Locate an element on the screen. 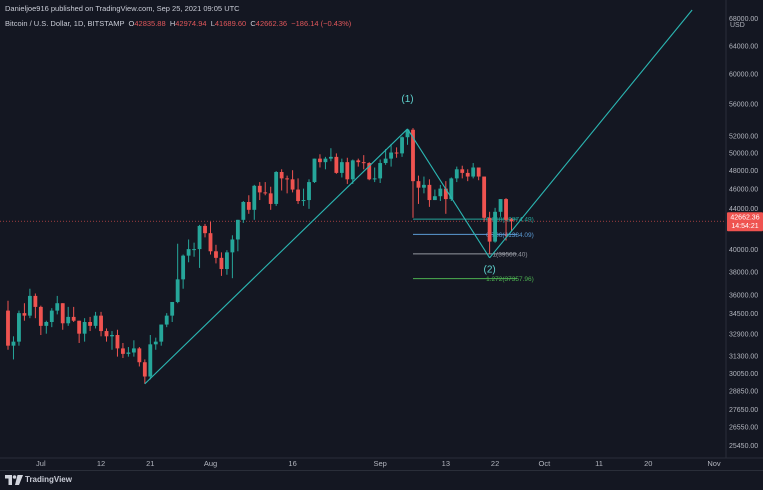 This screenshot has width=763, height=490. bar-countdown: 14:54:21 is located at coordinates (744, 226).